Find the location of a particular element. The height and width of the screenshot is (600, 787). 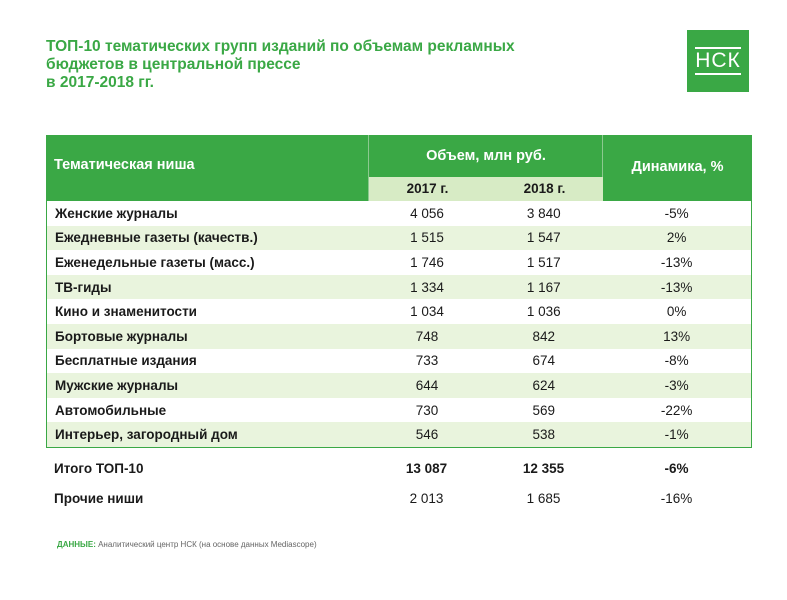

other-2018: 1 685 is located at coordinates (543, 498).